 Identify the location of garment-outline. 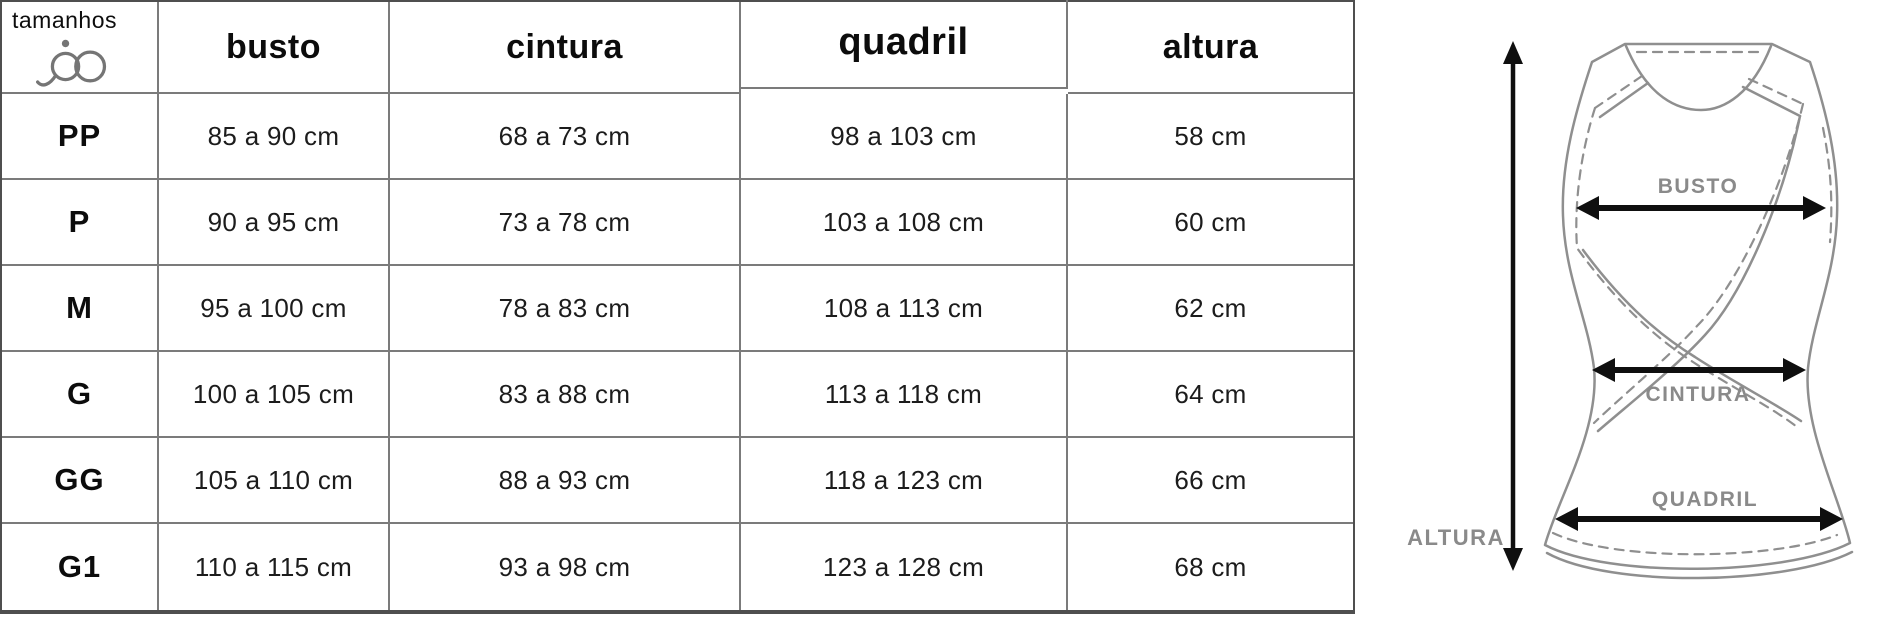
(1698, 311).